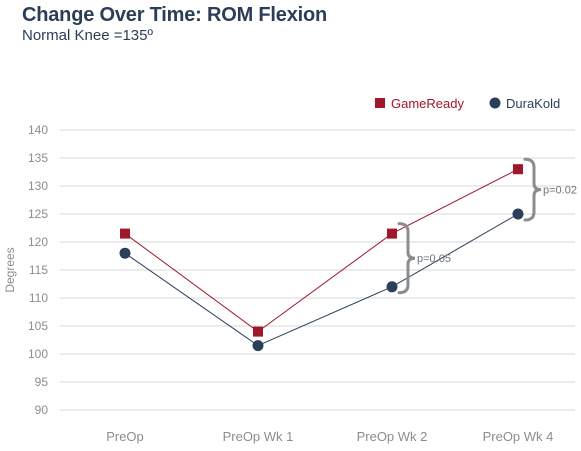 This screenshot has width=581, height=451. Describe the element at coordinates (380, 103) in the screenshot. I see `legend-marker-gameready` at that location.